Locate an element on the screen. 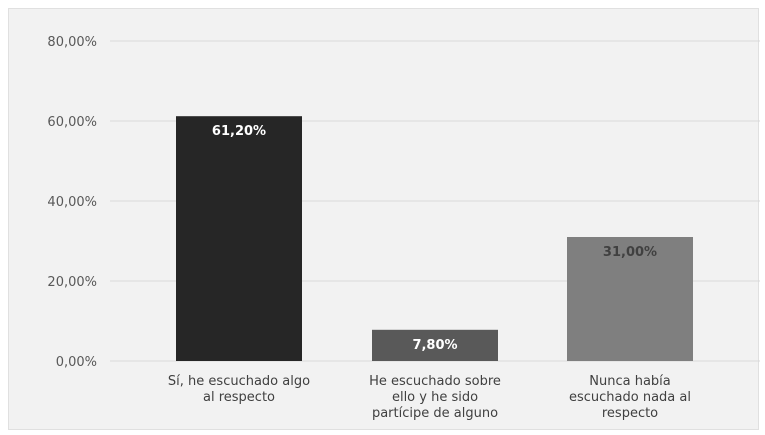 The image size is (765, 435). category-label: respecto is located at coordinates (630, 413).